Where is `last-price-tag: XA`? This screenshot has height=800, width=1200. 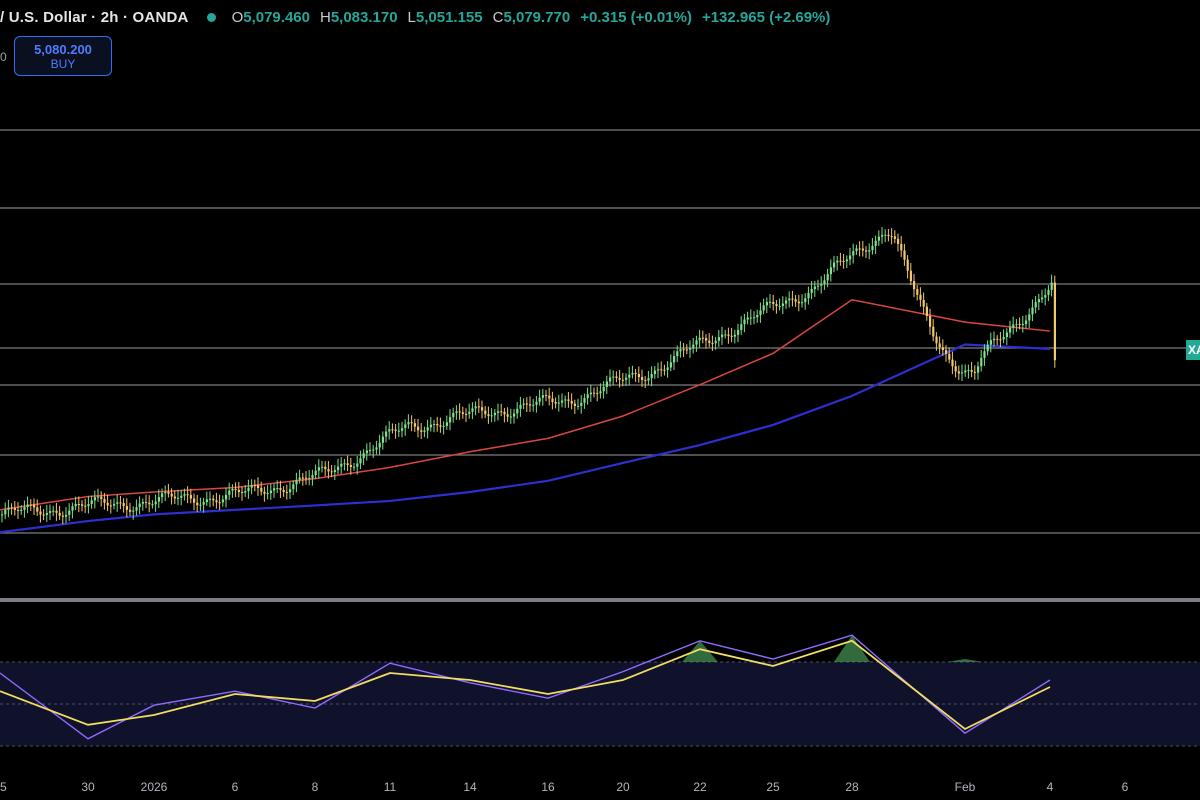 last-price-tag: XA is located at coordinates (1193, 350).